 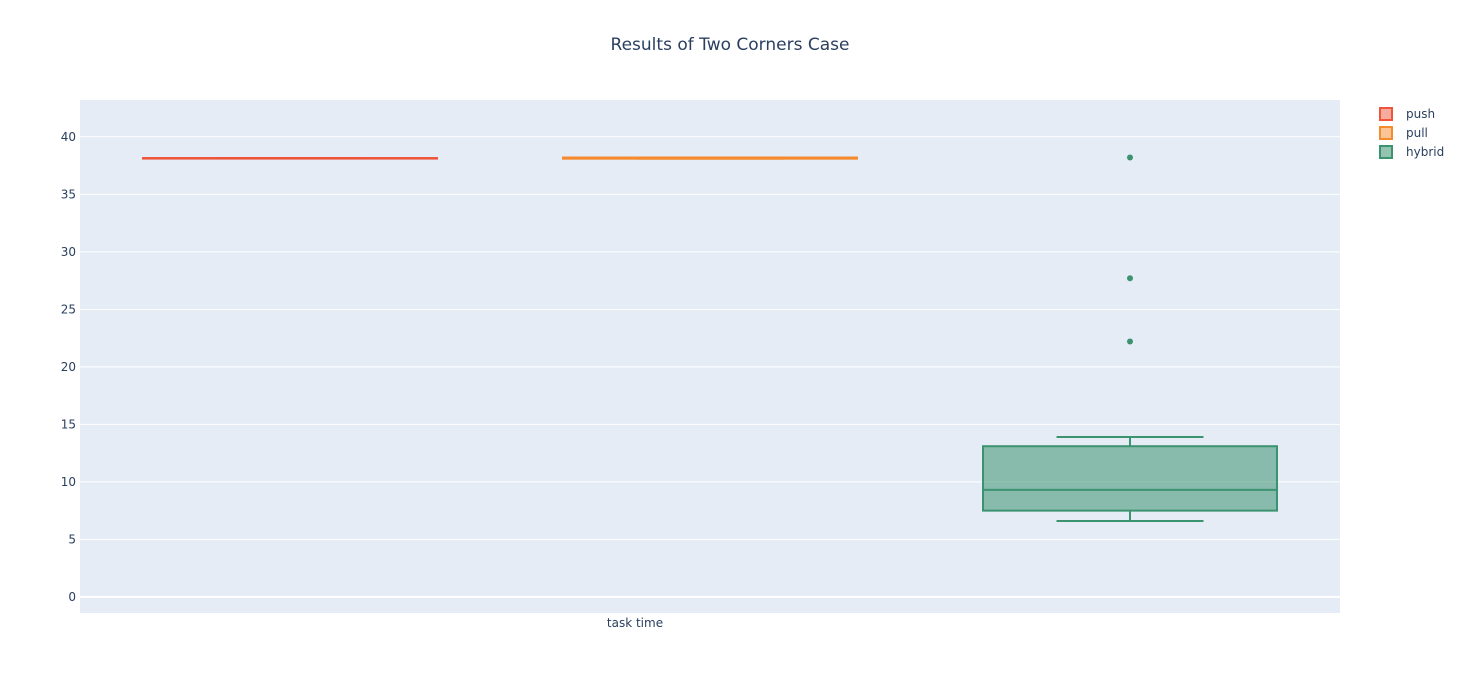 I want to click on legend-label: hybrid, so click(x=1425, y=152).